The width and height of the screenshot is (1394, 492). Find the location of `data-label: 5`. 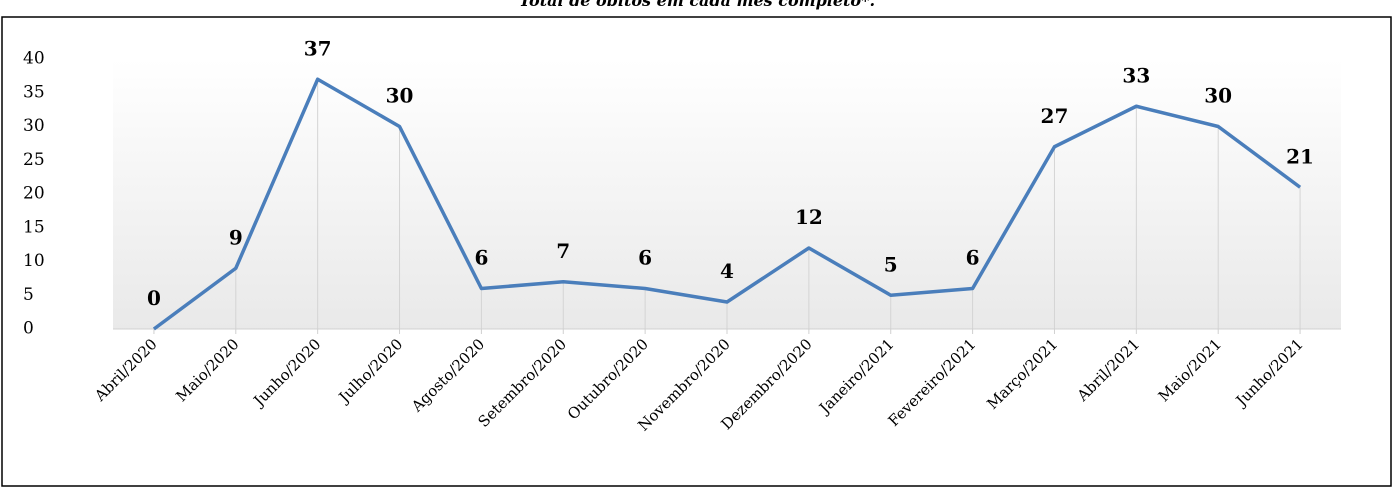

data-label: 5 is located at coordinates (891, 264).